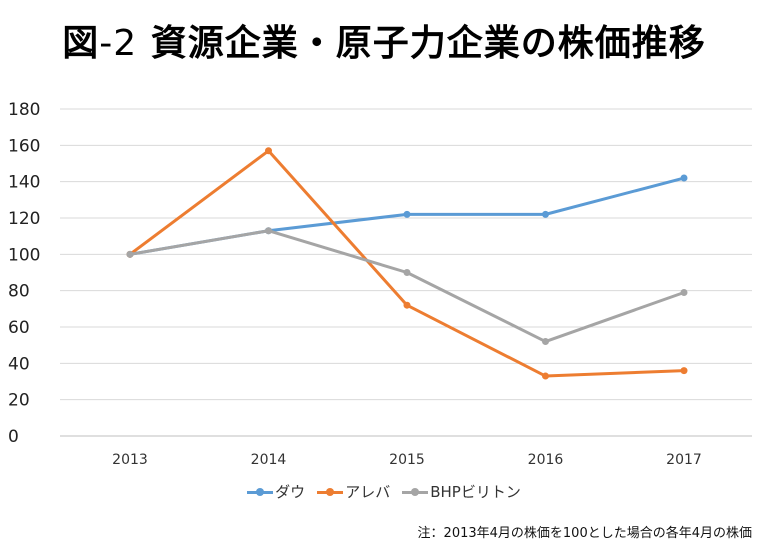 The image size is (768, 552). I want to click on x-tick-label: 2013, so click(130, 460).